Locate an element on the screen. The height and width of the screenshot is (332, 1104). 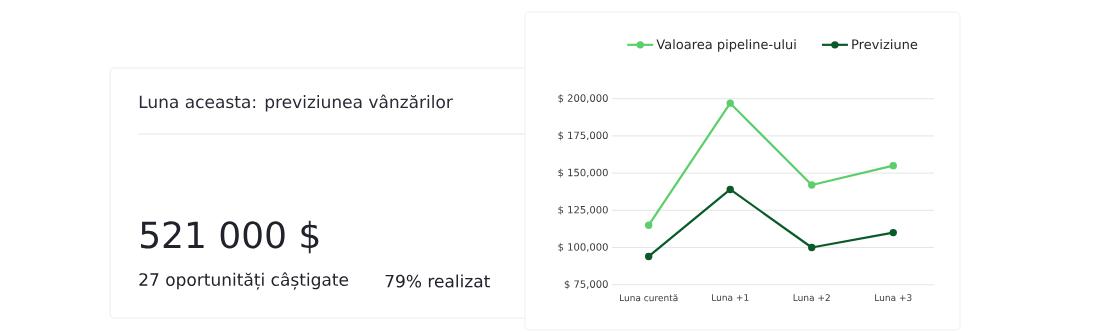
y-tick-label: $ 150,000 is located at coordinates (583, 173).